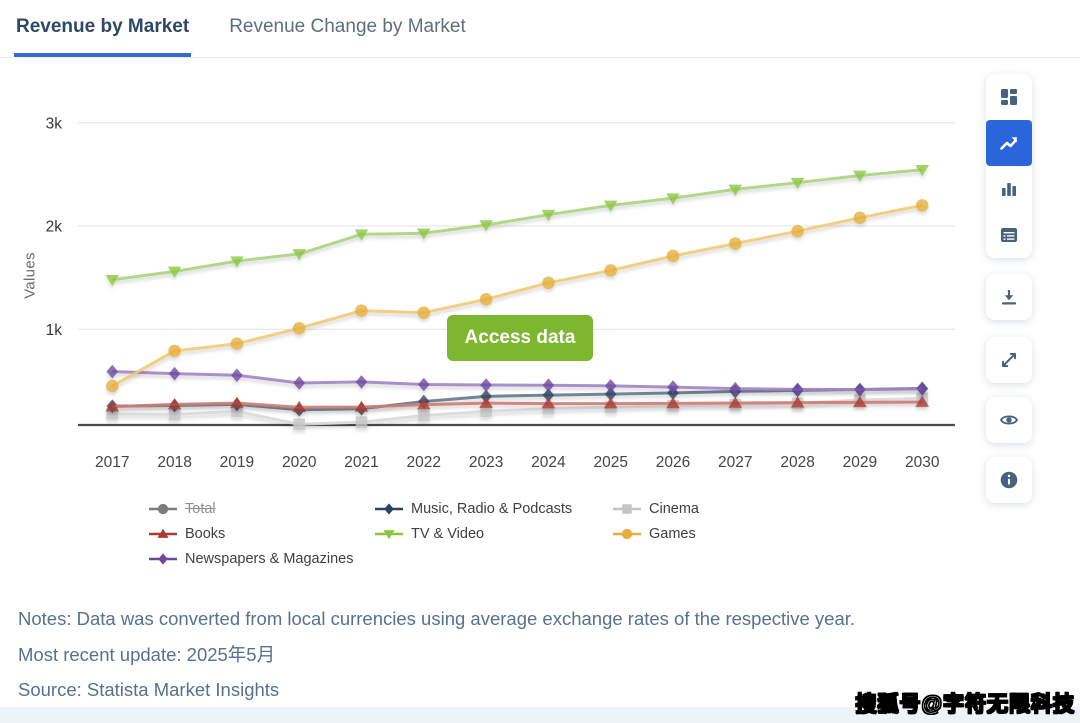 The image size is (1080, 723). I want to click on table-view-button, so click(1009, 235).